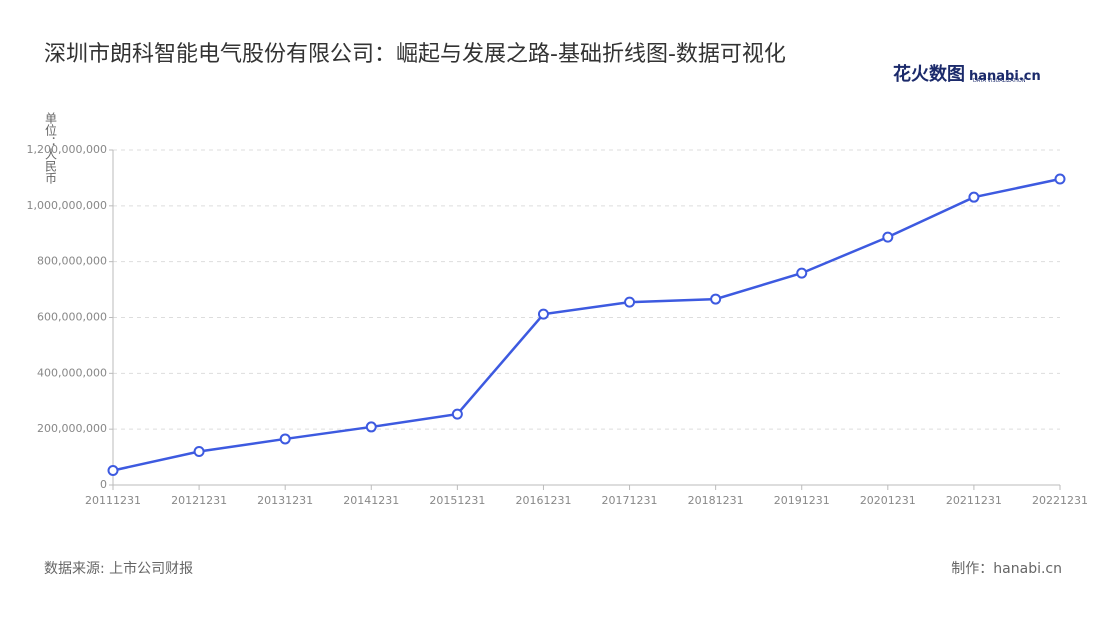 The height and width of the screenshot is (620, 1100). Describe the element at coordinates (199, 500) in the screenshot. I see `x-tick-label: 20121231` at that location.